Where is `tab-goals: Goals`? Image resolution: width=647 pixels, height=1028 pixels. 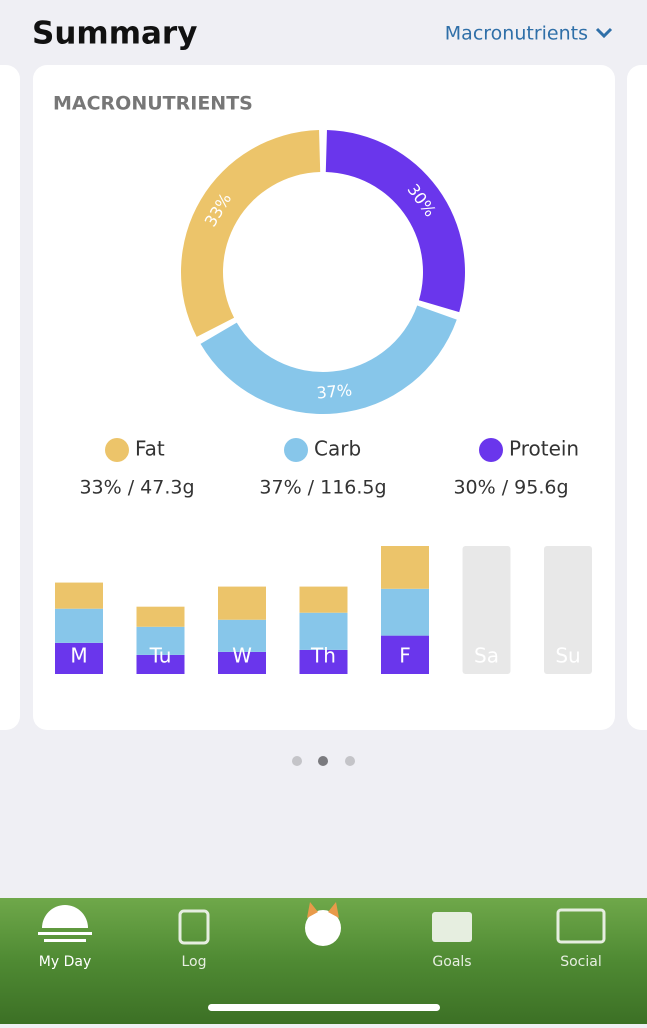 tab-goals: Goals is located at coordinates (452, 941).